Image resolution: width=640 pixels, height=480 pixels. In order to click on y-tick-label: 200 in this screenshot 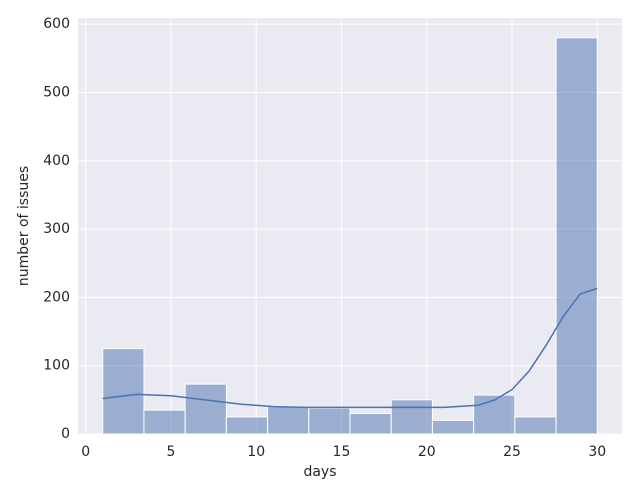, I will do `click(56, 297)`.